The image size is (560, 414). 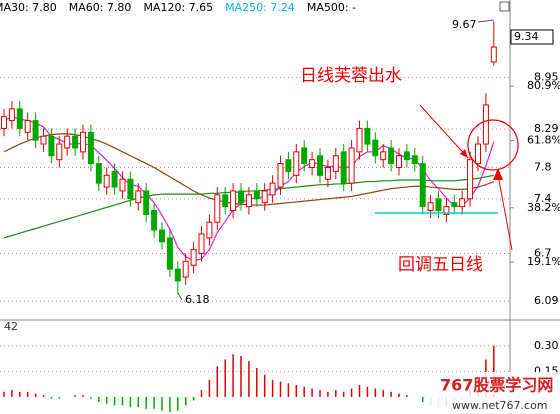 I want to click on header-item: MA60: 7.80, so click(x=100, y=7).